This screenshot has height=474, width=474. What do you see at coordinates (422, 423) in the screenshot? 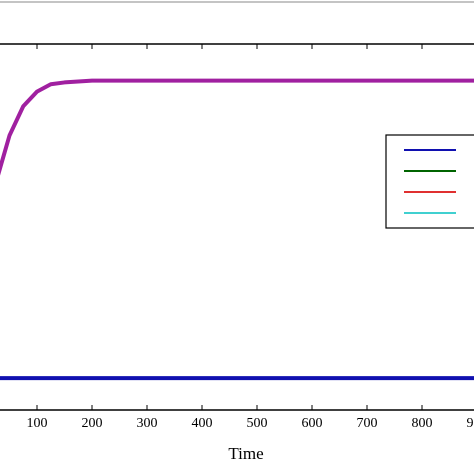
I see `x-tick-label: 800` at bounding box center [422, 423].